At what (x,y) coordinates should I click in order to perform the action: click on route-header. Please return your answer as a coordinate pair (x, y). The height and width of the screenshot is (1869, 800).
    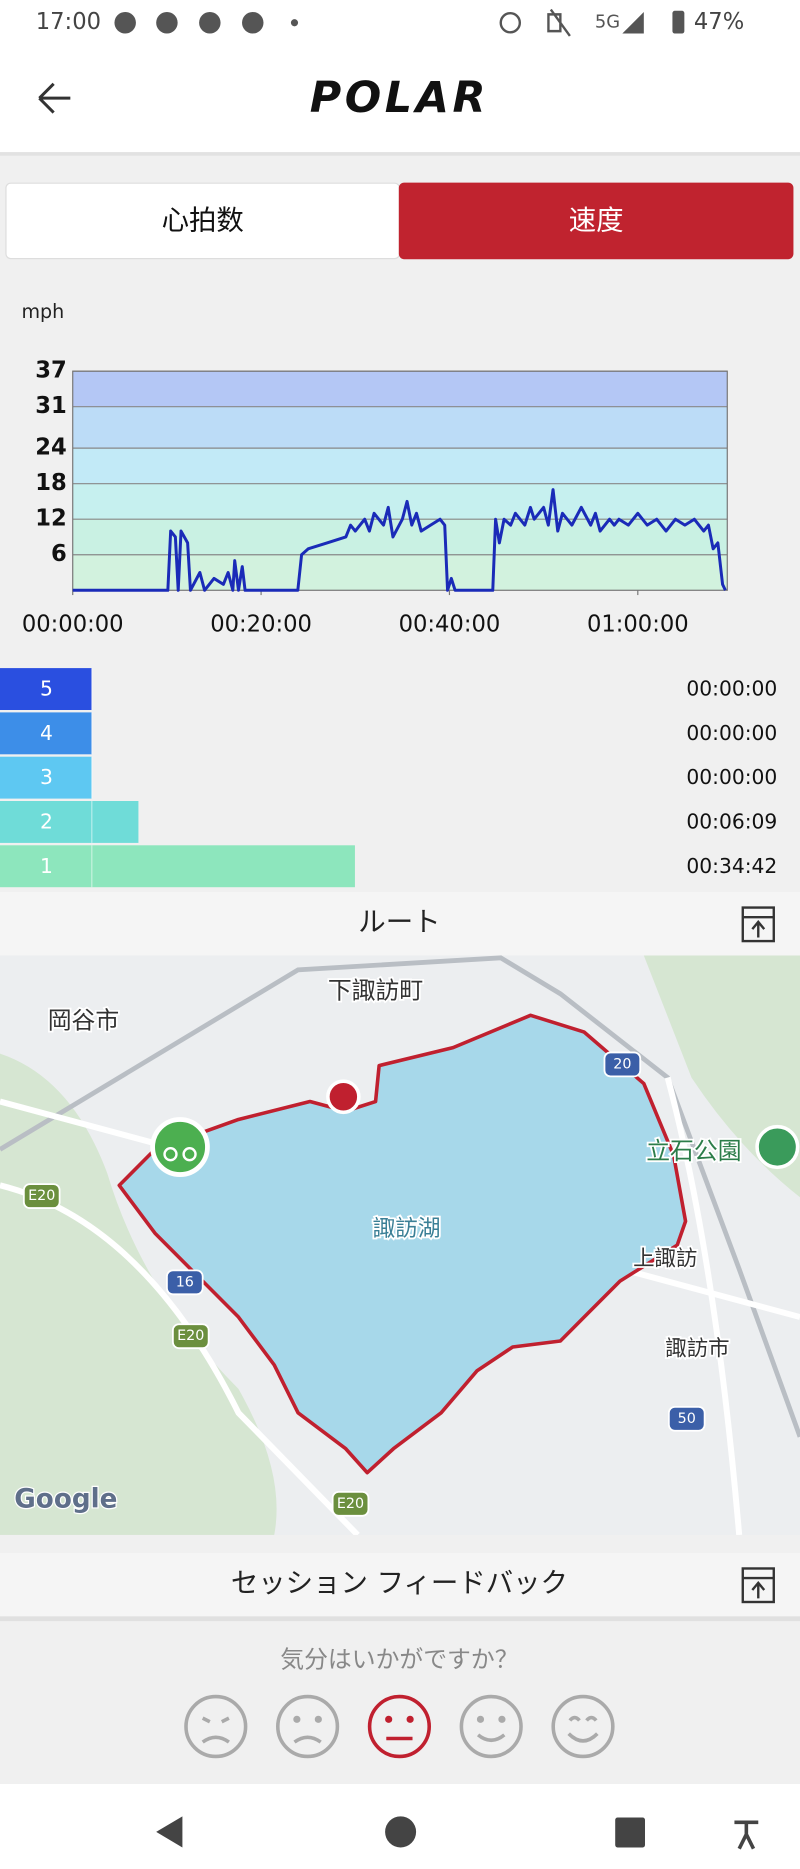
    Looking at the image, I should click on (400, 923).